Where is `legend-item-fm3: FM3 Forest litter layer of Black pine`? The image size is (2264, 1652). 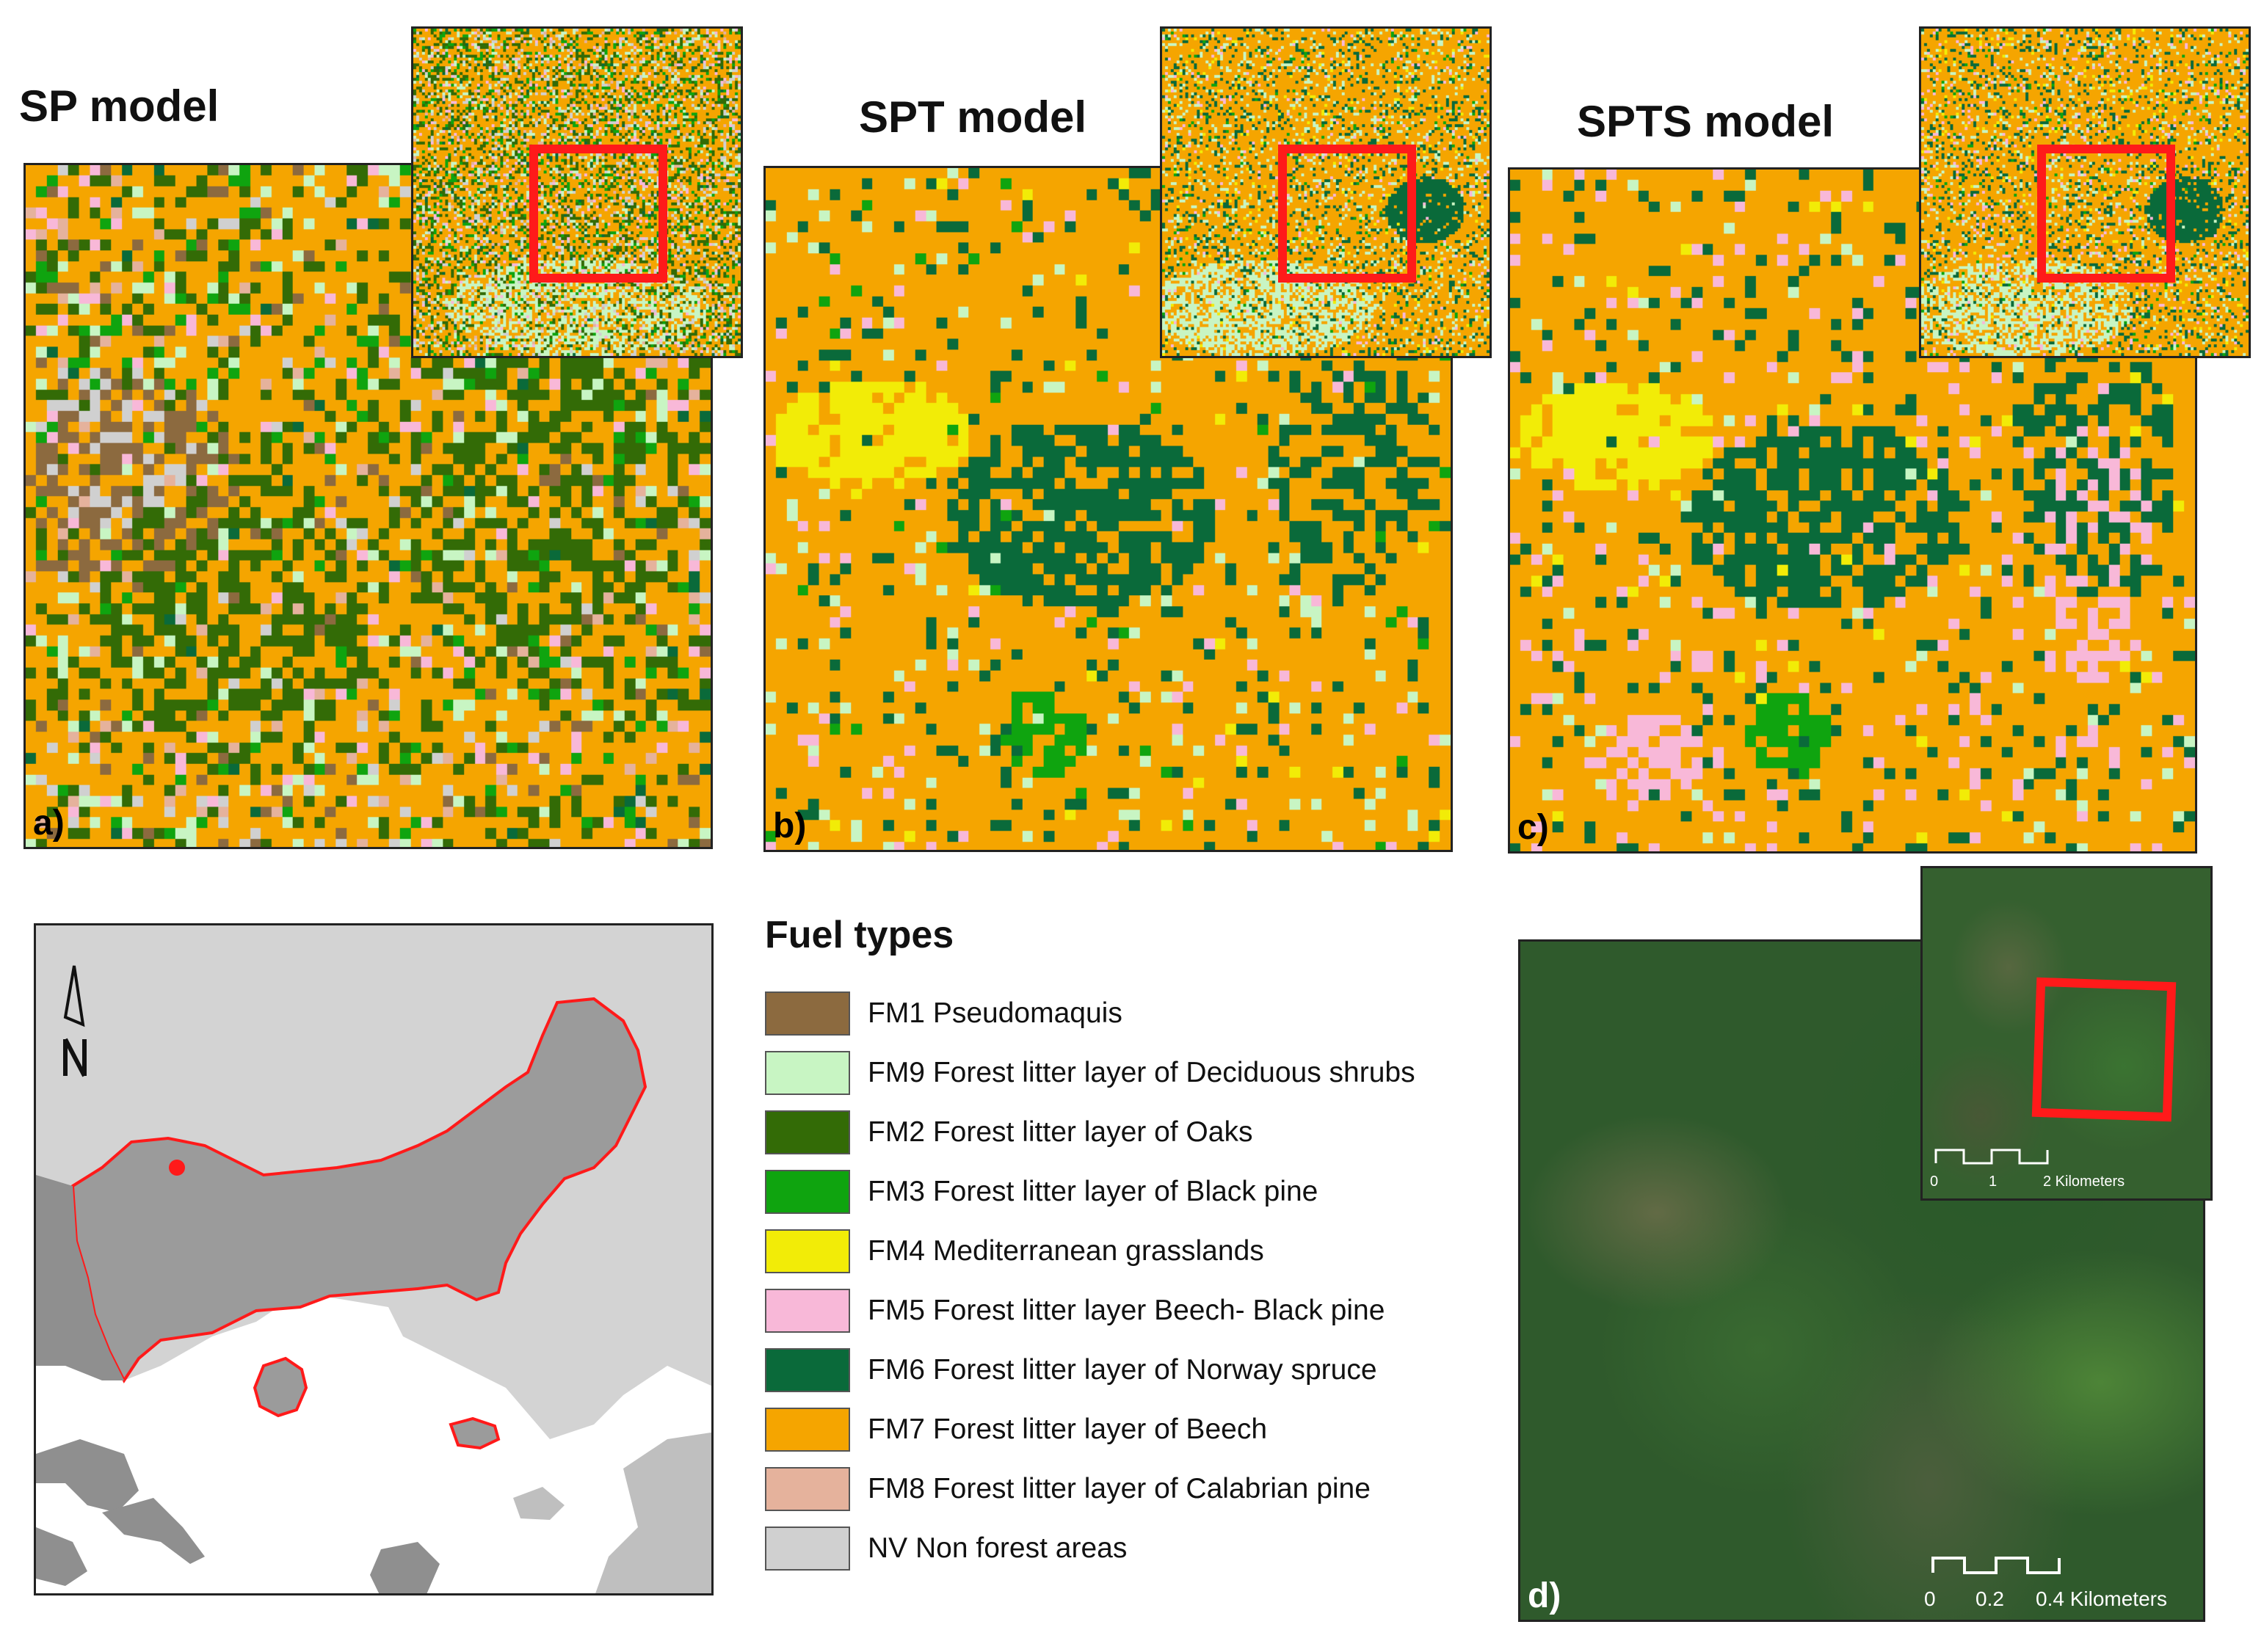 legend-item-fm3: FM3 Forest litter layer of Black pine is located at coordinates (1132, 1191).